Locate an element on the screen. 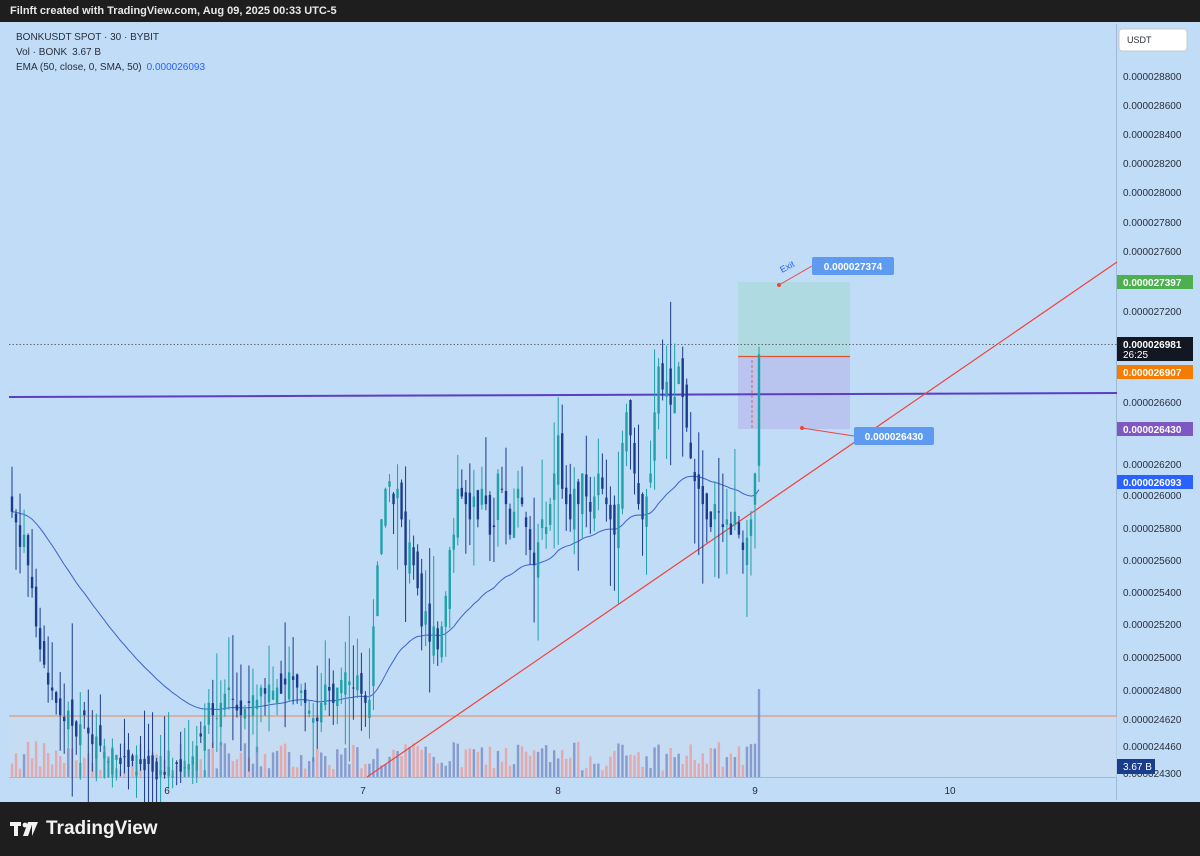 This screenshot has height=856, width=1200. x-tick-label: 6 is located at coordinates (167, 791).